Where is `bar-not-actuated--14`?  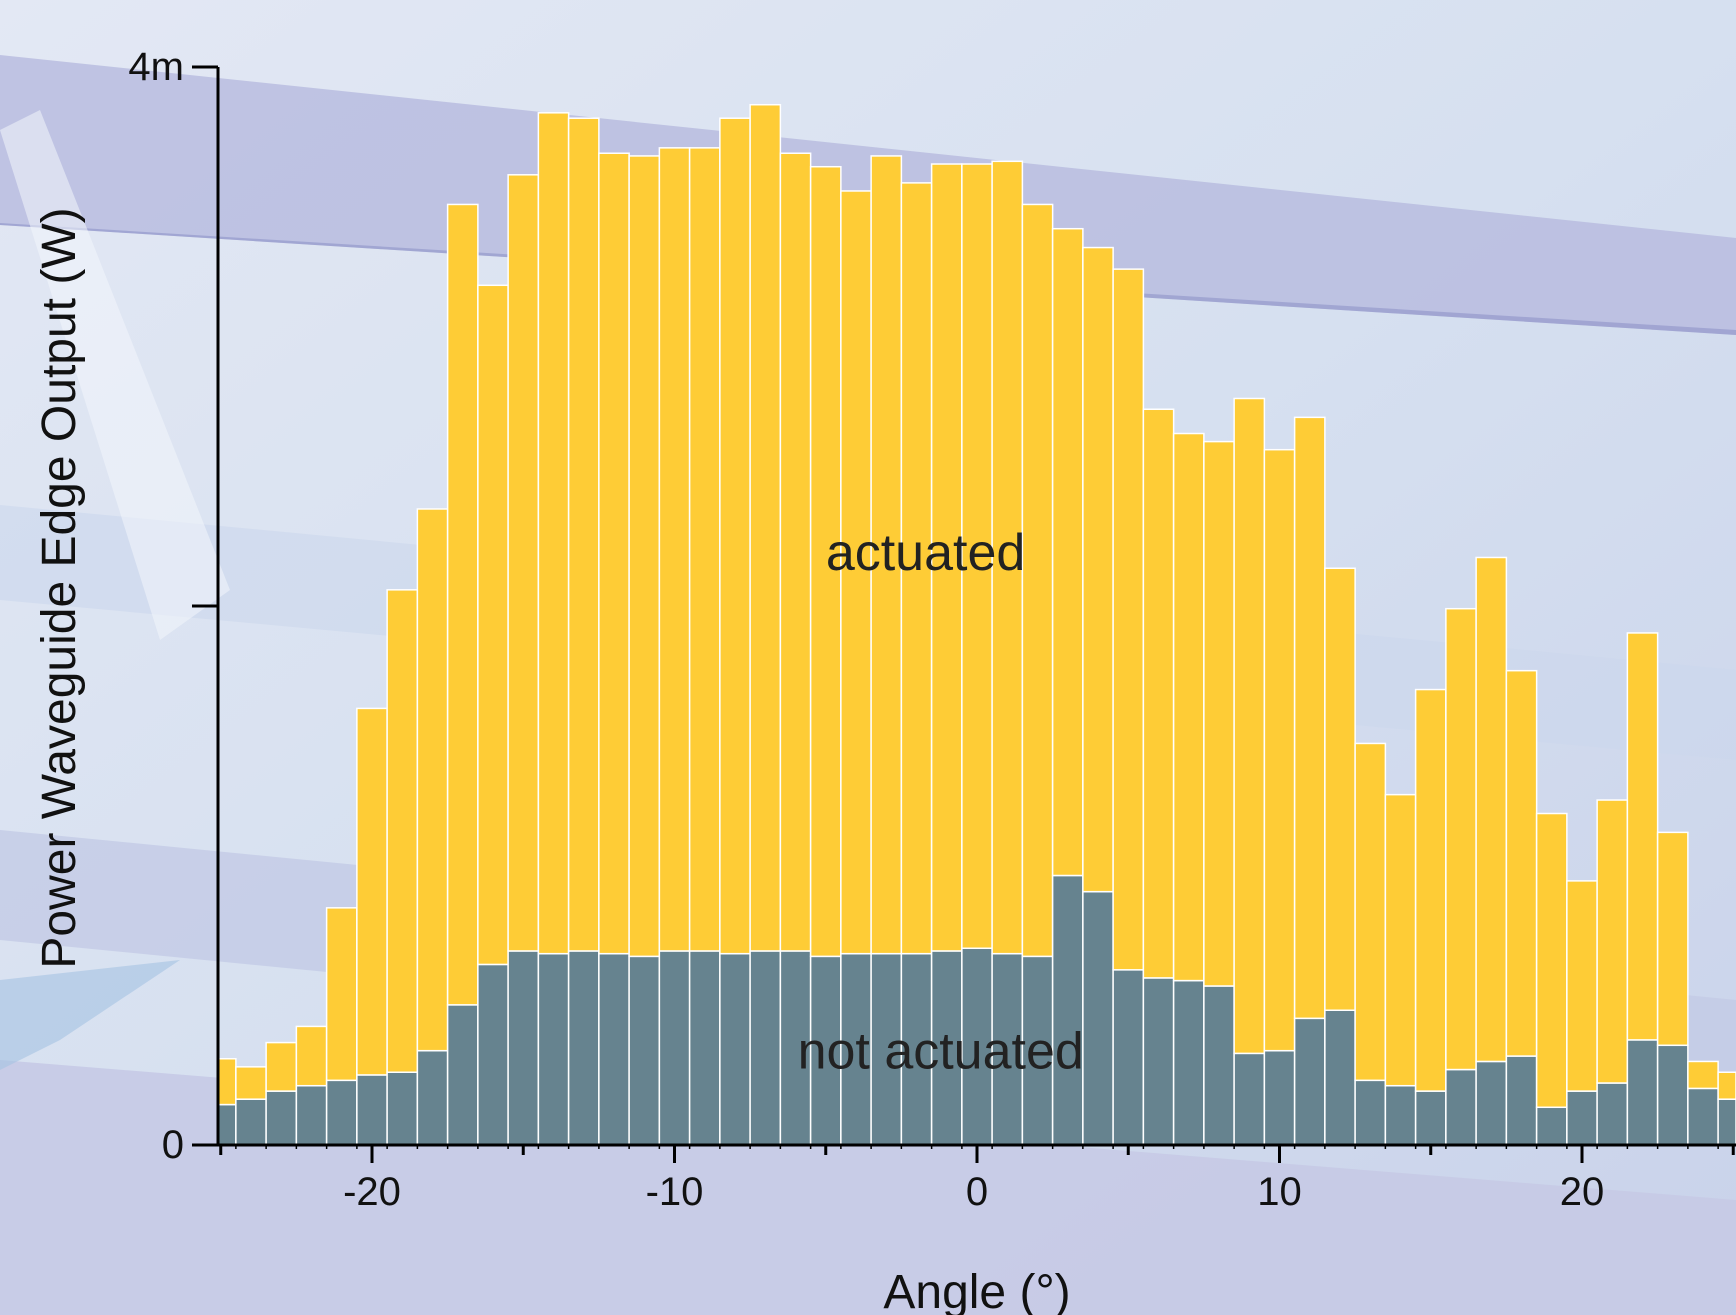
bar-not-actuated--14 is located at coordinates (553, 1049).